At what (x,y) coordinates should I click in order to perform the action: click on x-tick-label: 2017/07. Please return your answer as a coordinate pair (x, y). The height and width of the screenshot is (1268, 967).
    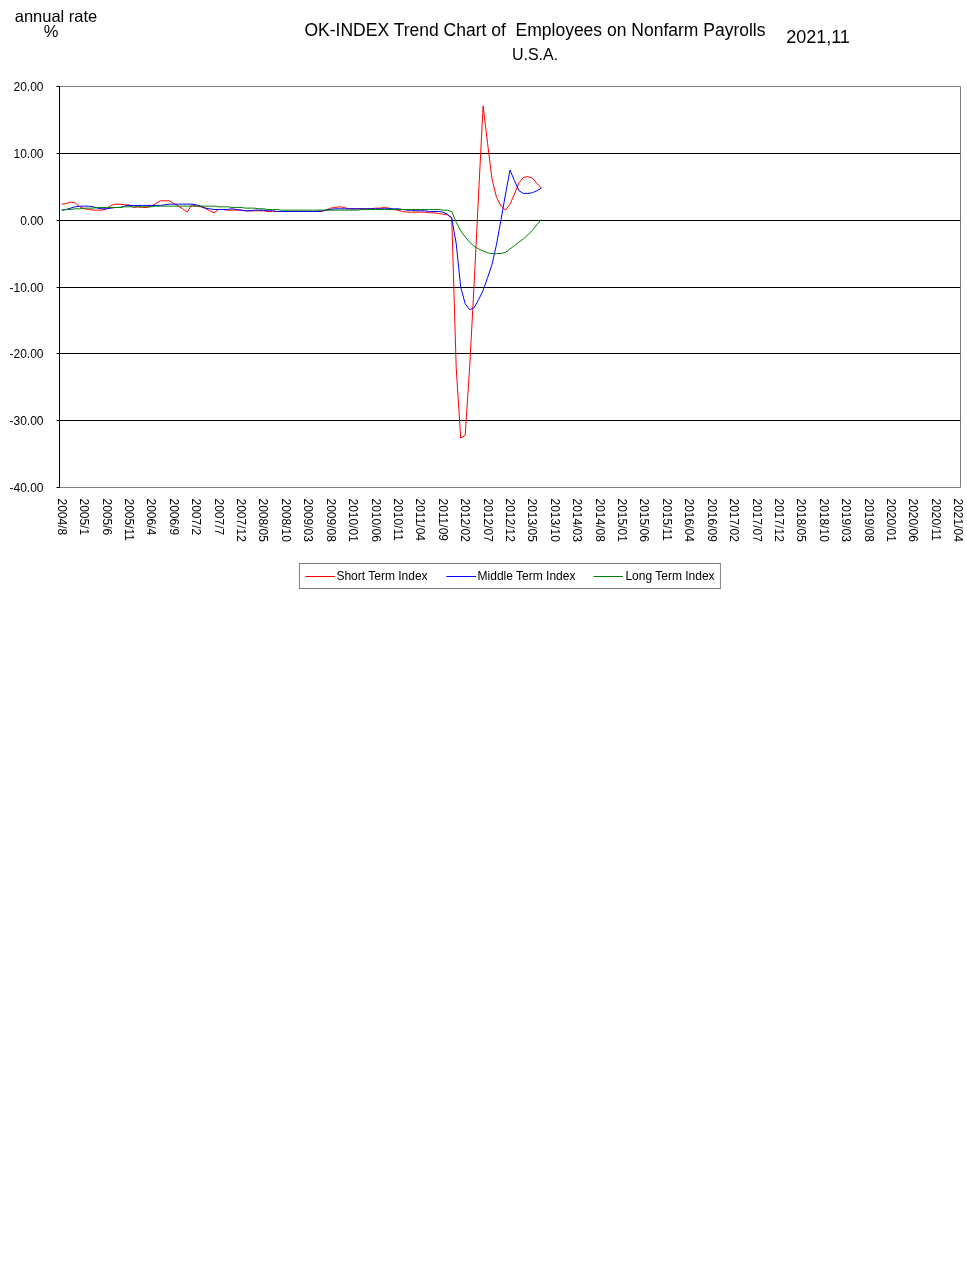
    Looking at the image, I should click on (756, 520).